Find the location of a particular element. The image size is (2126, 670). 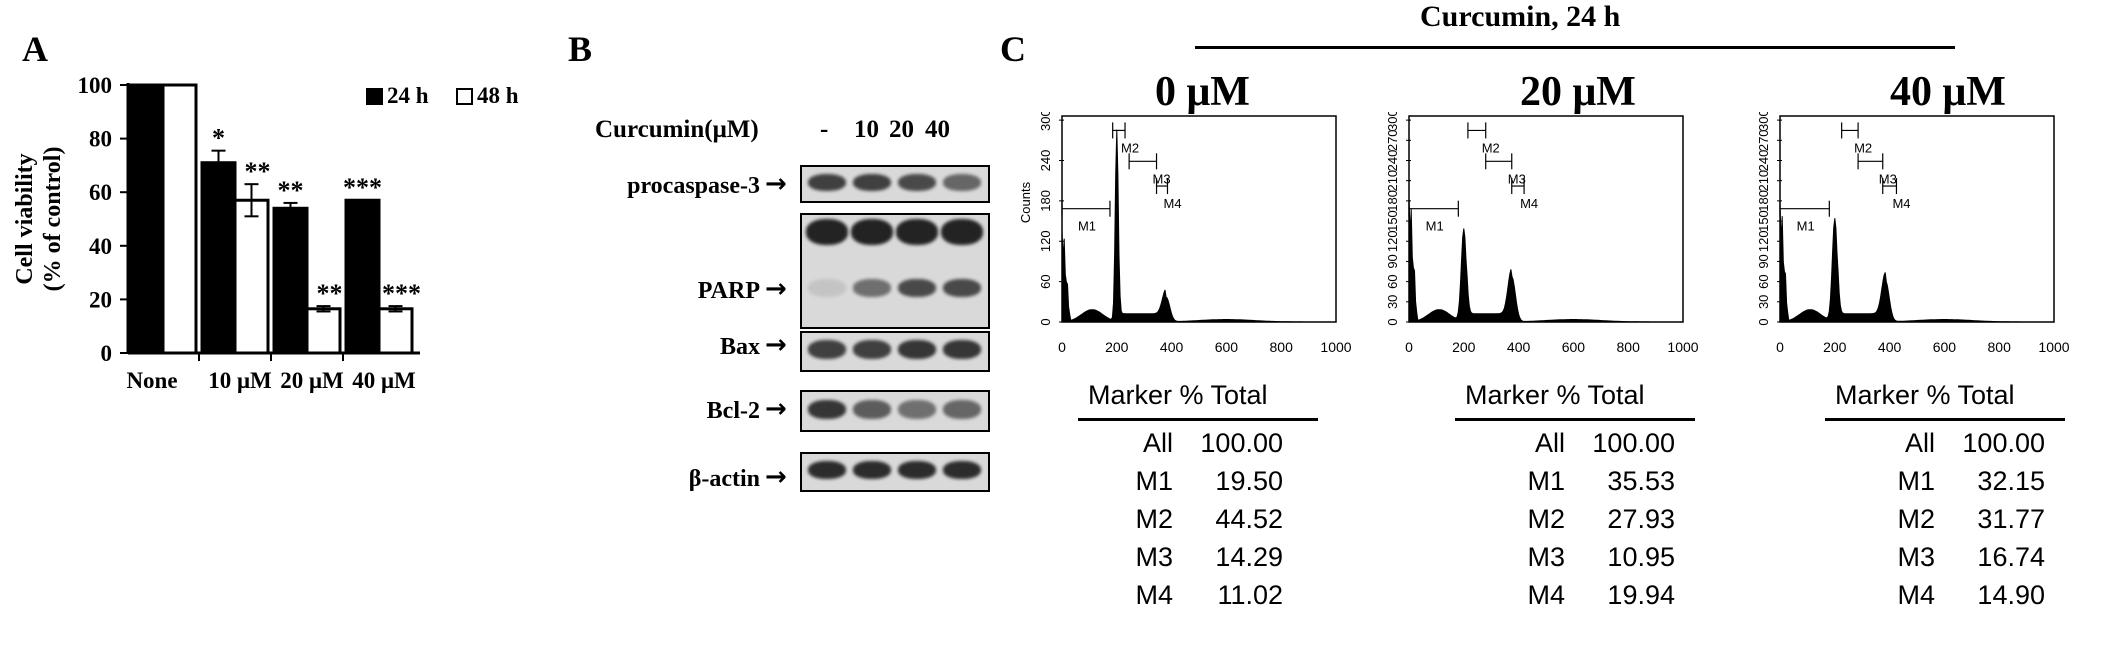

histogram-y-axis: 0 60 120 180 240 300 Counts is located at coordinates (1035, 219).